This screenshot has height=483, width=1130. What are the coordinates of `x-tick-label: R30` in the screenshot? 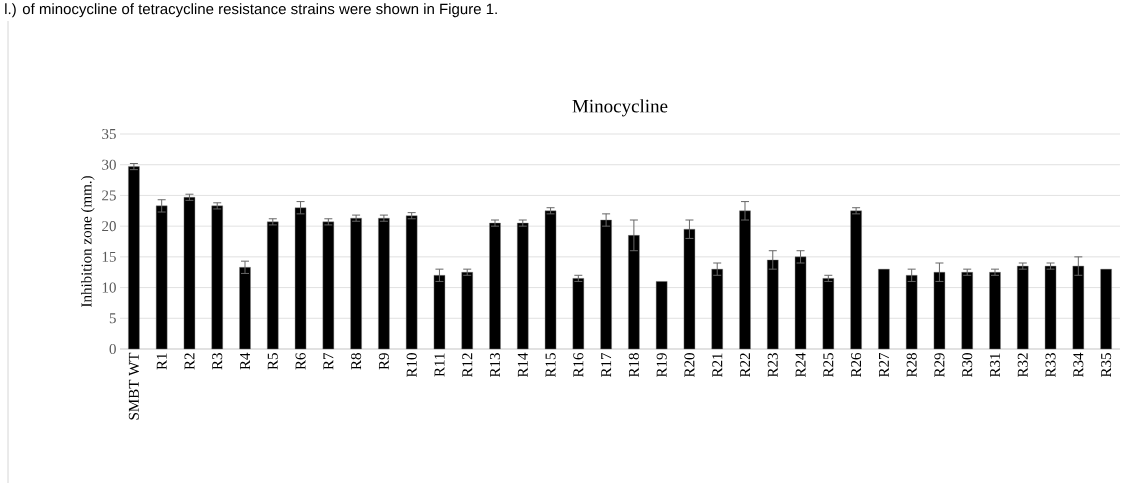 It's located at (967, 365).